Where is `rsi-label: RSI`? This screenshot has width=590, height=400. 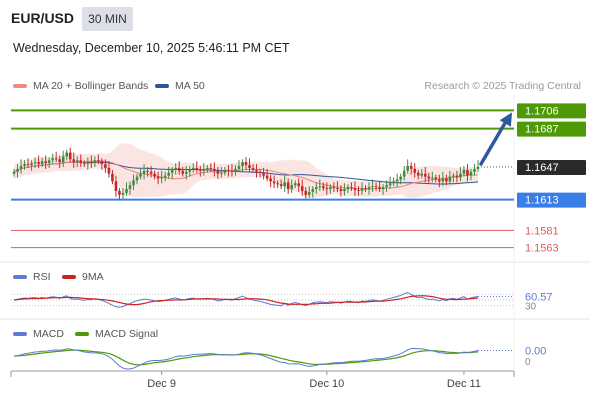
rsi-label: RSI is located at coordinates (42, 277).